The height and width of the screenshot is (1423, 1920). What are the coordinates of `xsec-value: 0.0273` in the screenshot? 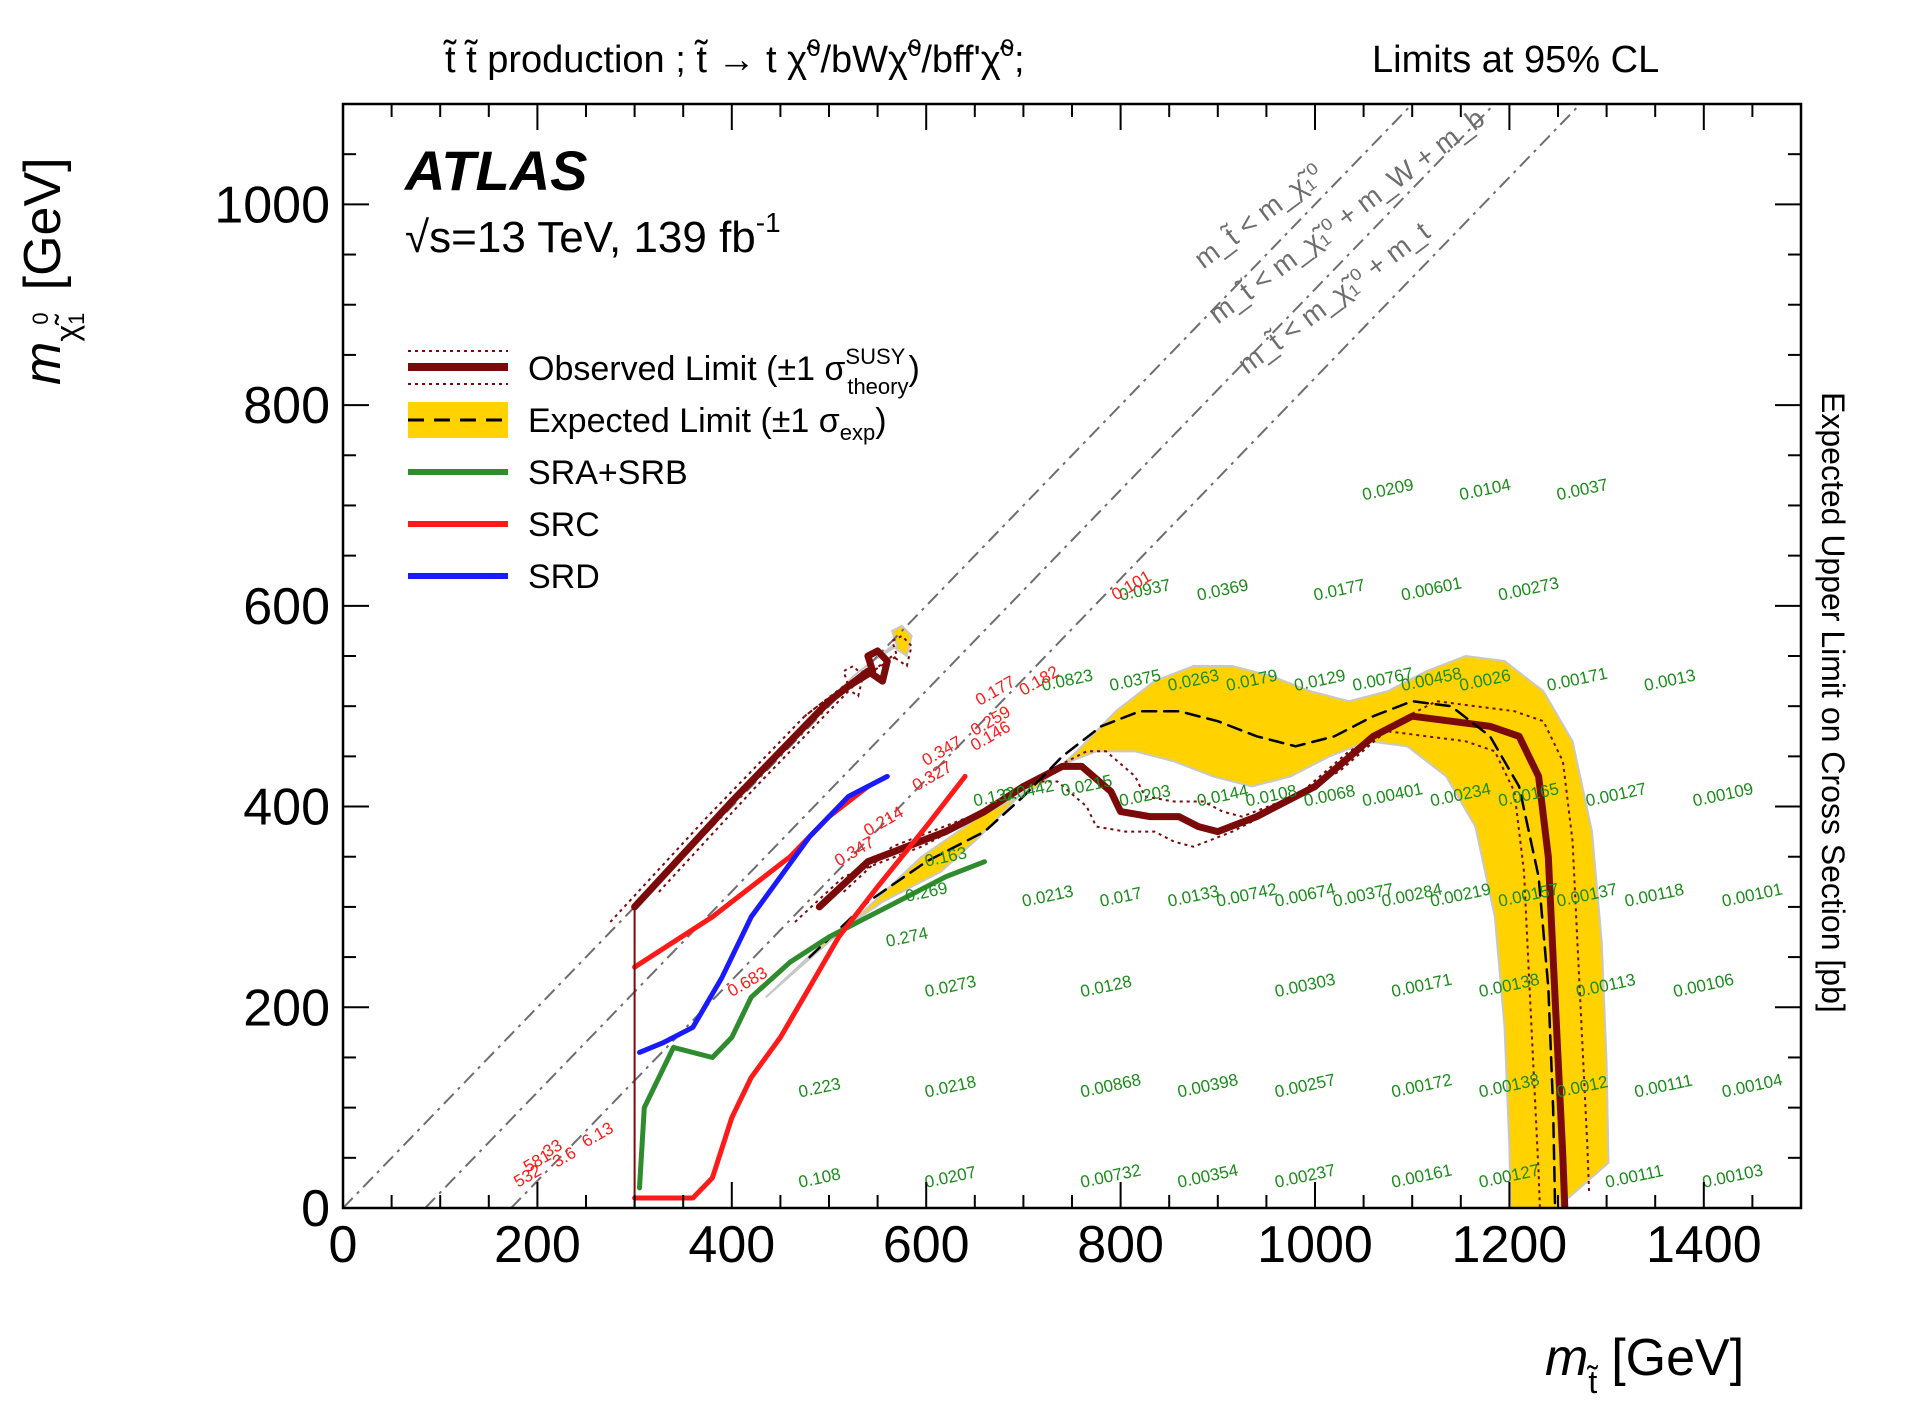 It's located at (950, 986).